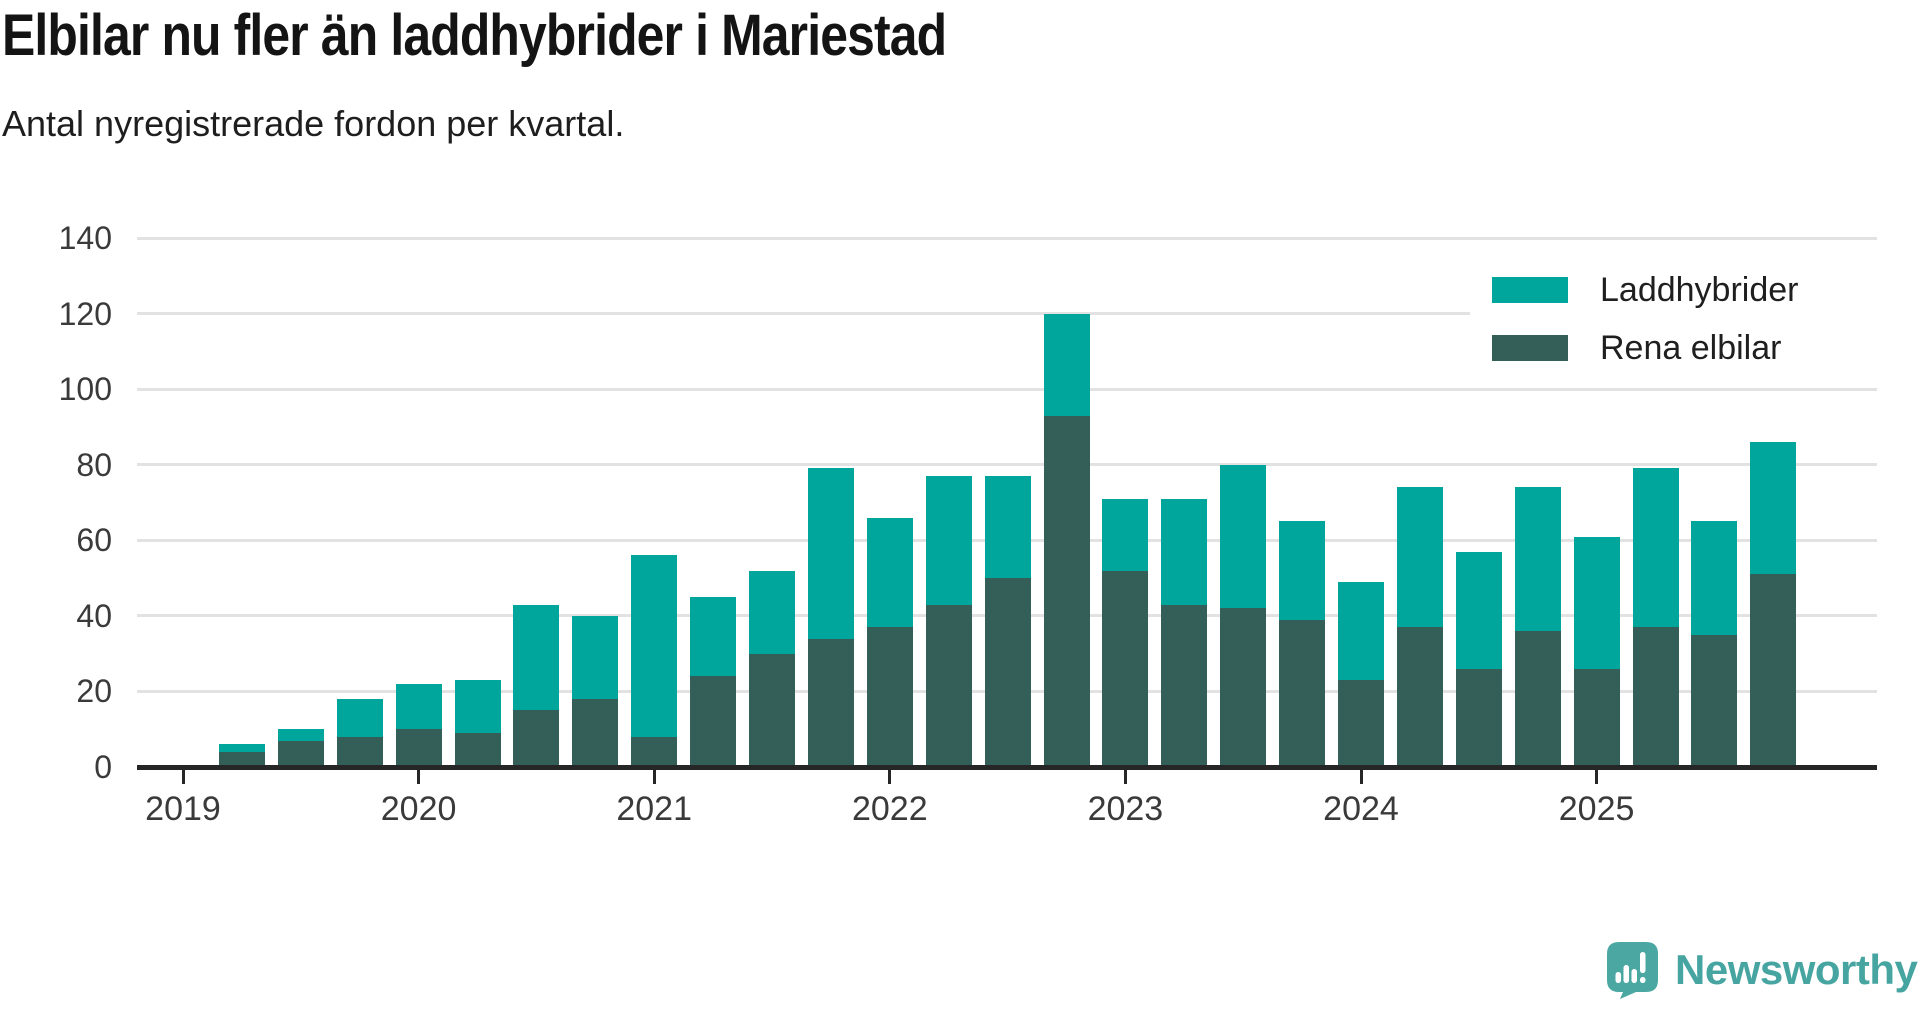 This screenshot has height=1010, width=1920. What do you see at coordinates (889, 697) in the screenshot?
I see `bar-segment-rena-elbilar-2022-Q1` at bounding box center [889, 697].